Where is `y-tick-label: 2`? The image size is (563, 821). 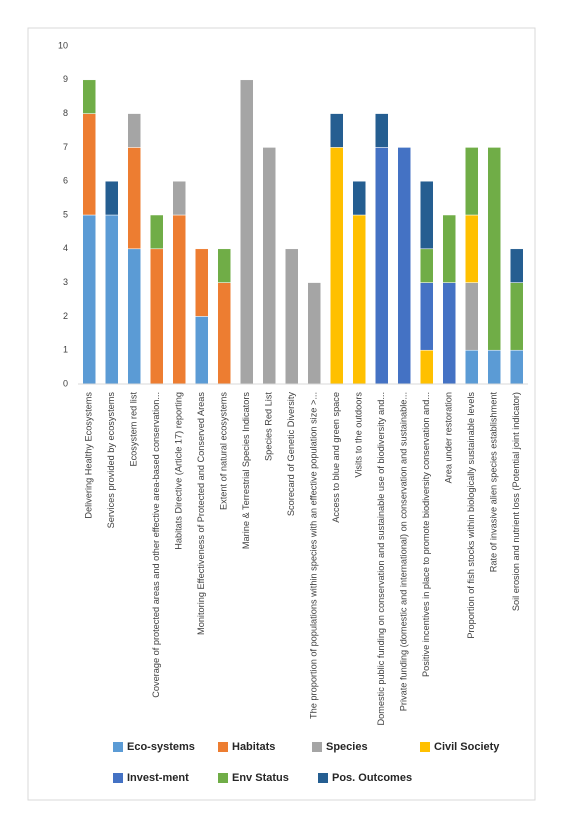
y-tick-label: 2 is located at coordinates (65, 316).